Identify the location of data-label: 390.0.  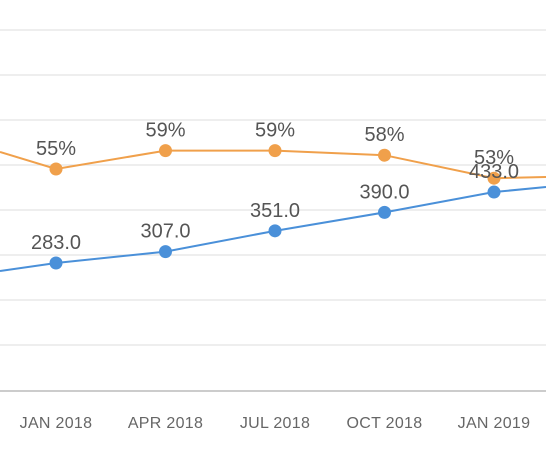
(384, 192).